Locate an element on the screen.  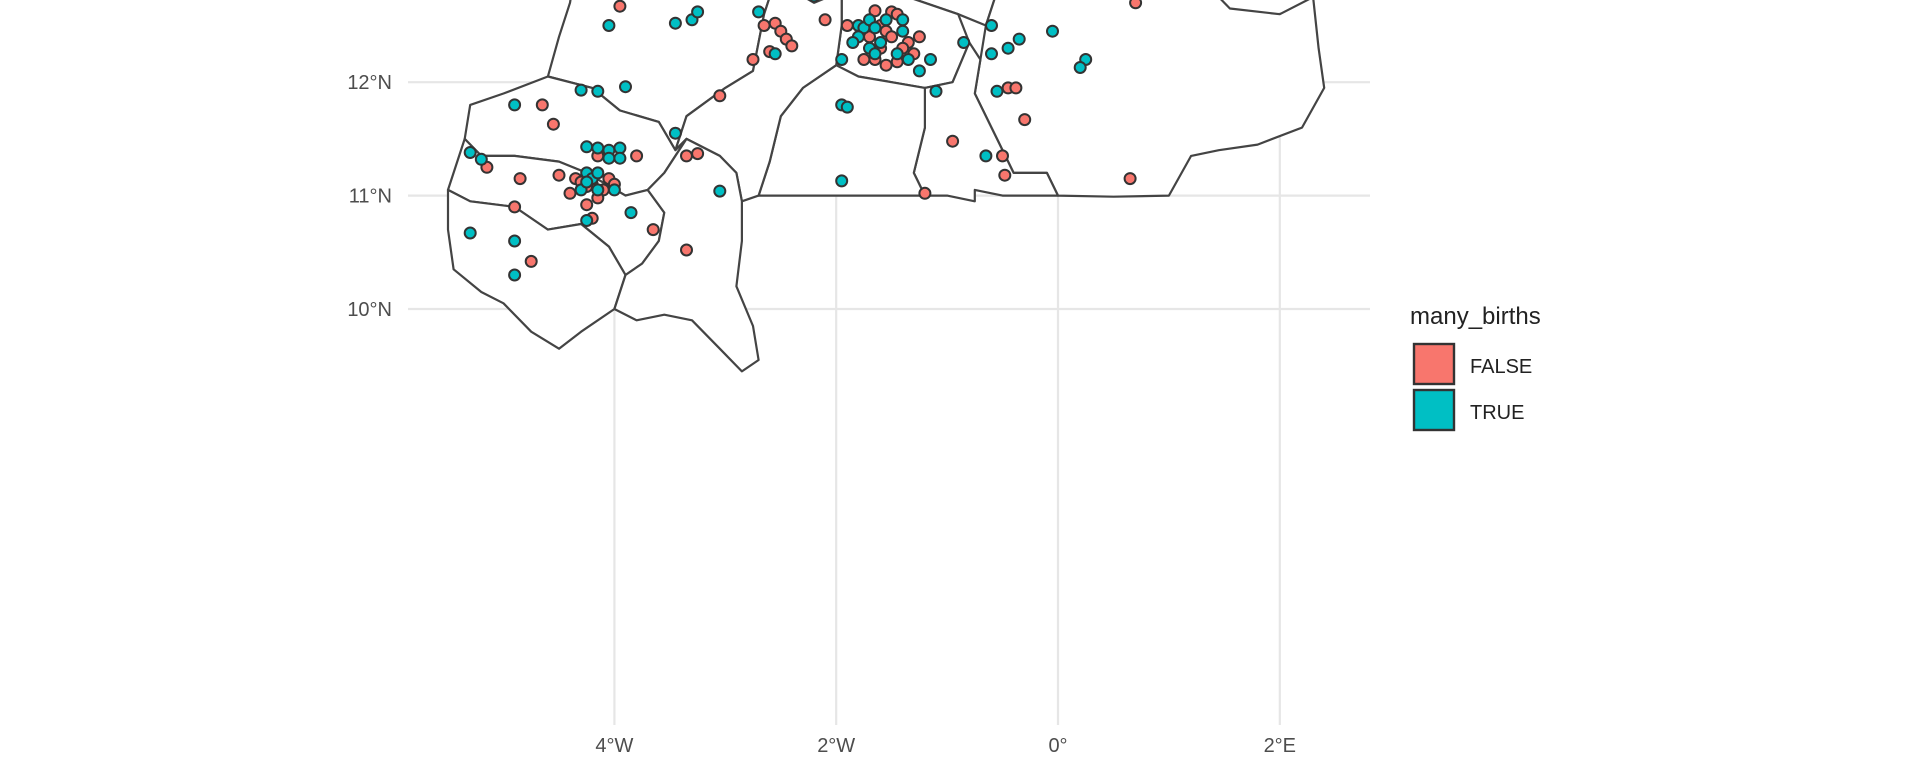
legend-key-true is located at coordinates (1434, 410).